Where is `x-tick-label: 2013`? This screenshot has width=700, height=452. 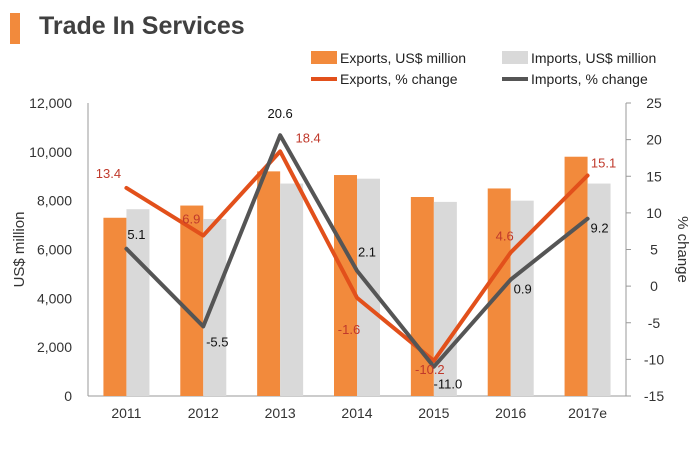
x-tick-label: 2013 is located at coordinates (280, 413).